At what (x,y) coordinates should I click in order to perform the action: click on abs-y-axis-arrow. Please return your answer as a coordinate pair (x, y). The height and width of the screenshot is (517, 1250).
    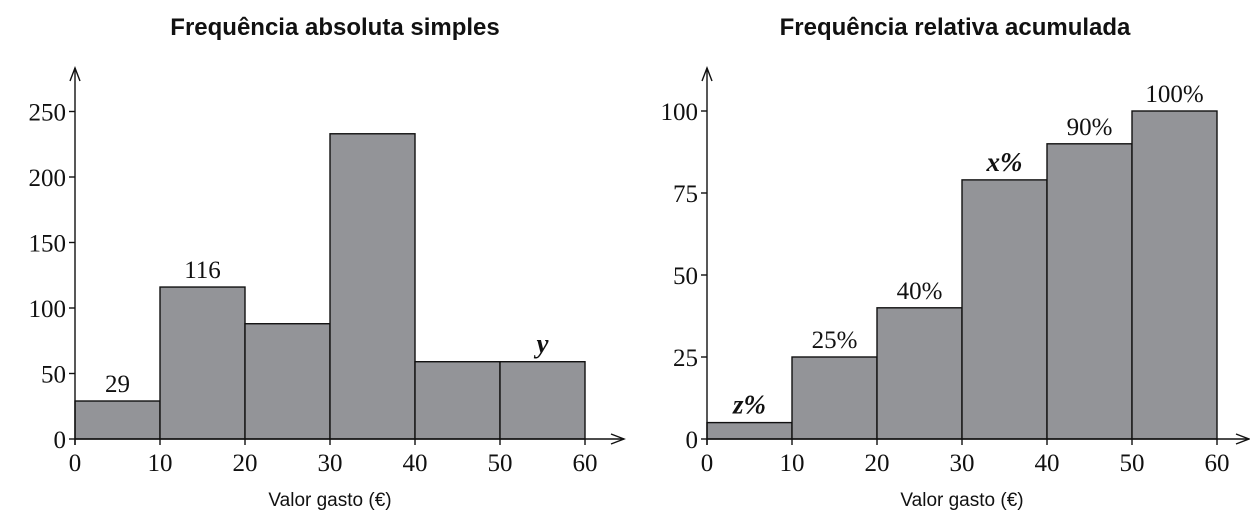
    Looking at the image, I should click on (75, 74).